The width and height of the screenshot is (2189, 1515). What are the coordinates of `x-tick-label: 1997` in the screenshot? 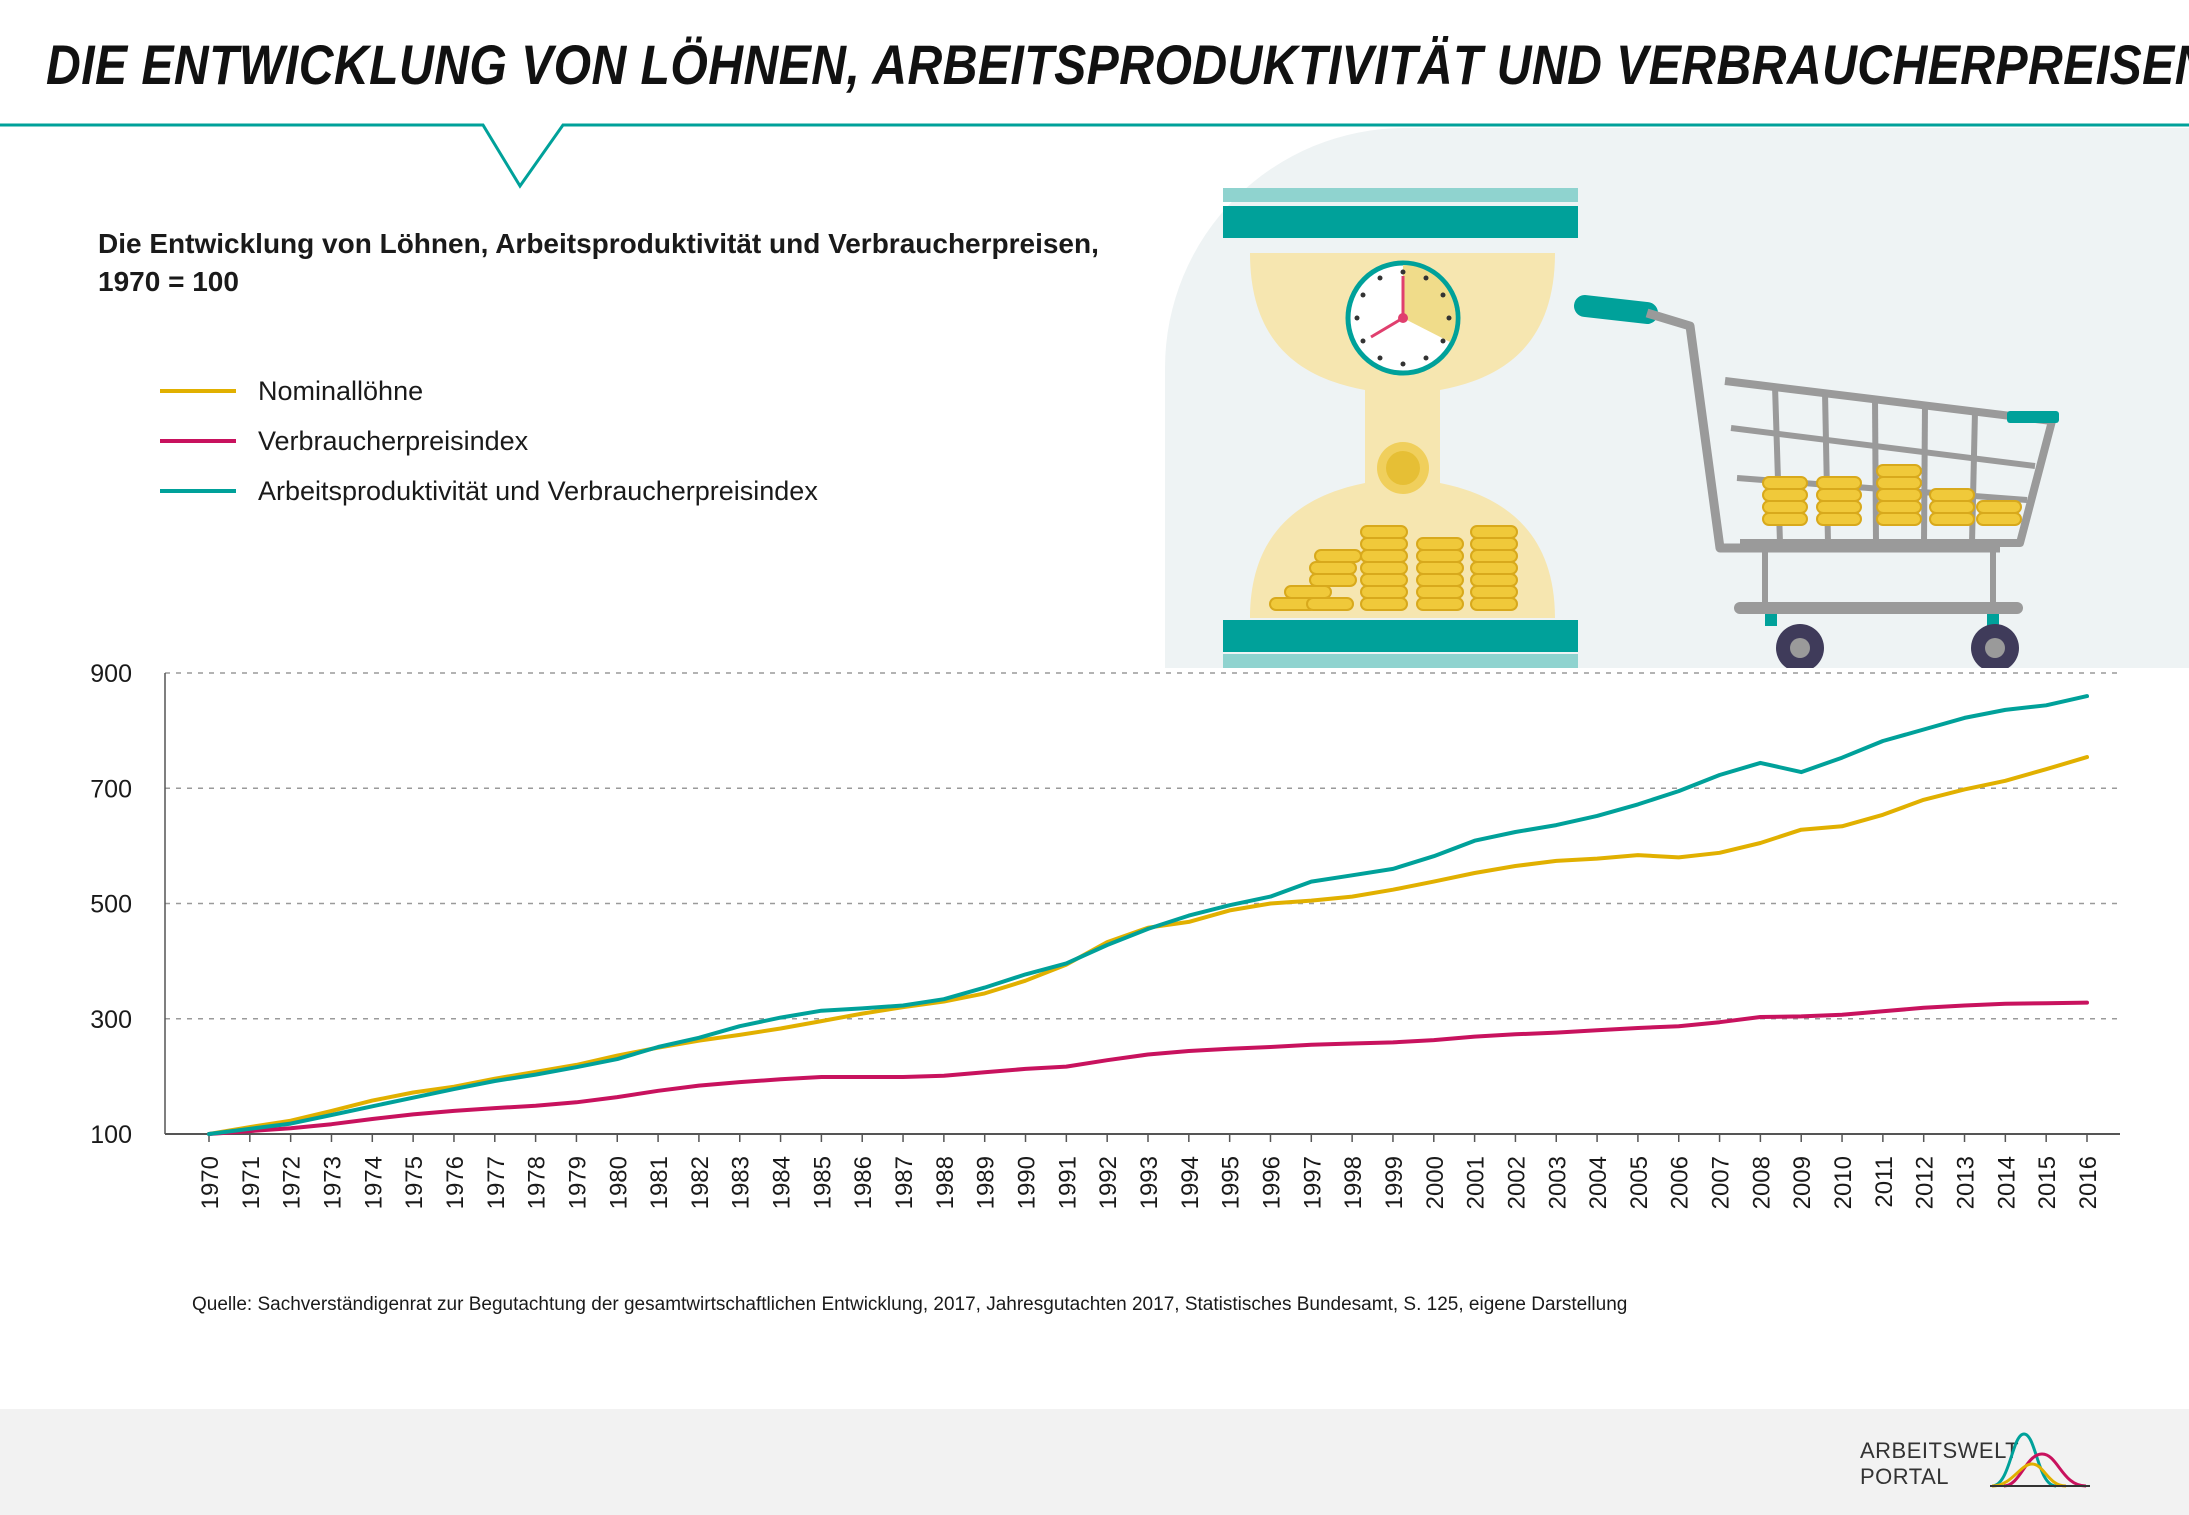 It's located at (1312, 1182).